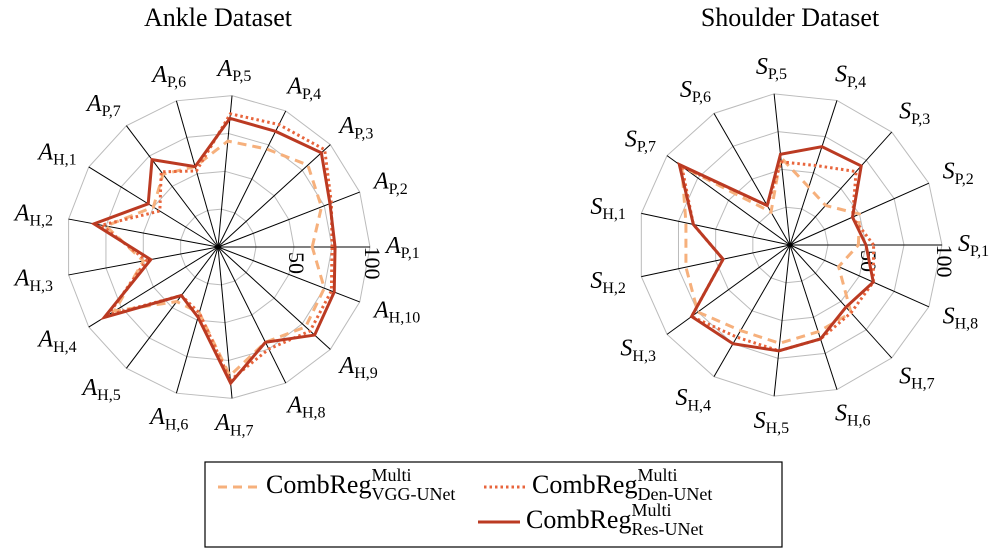 This screenshot has width=1001, height=550. What do you see at coordinates (356, 127) in the screenshot?
I see `label: AP,3` at bounding box center [356, 127].